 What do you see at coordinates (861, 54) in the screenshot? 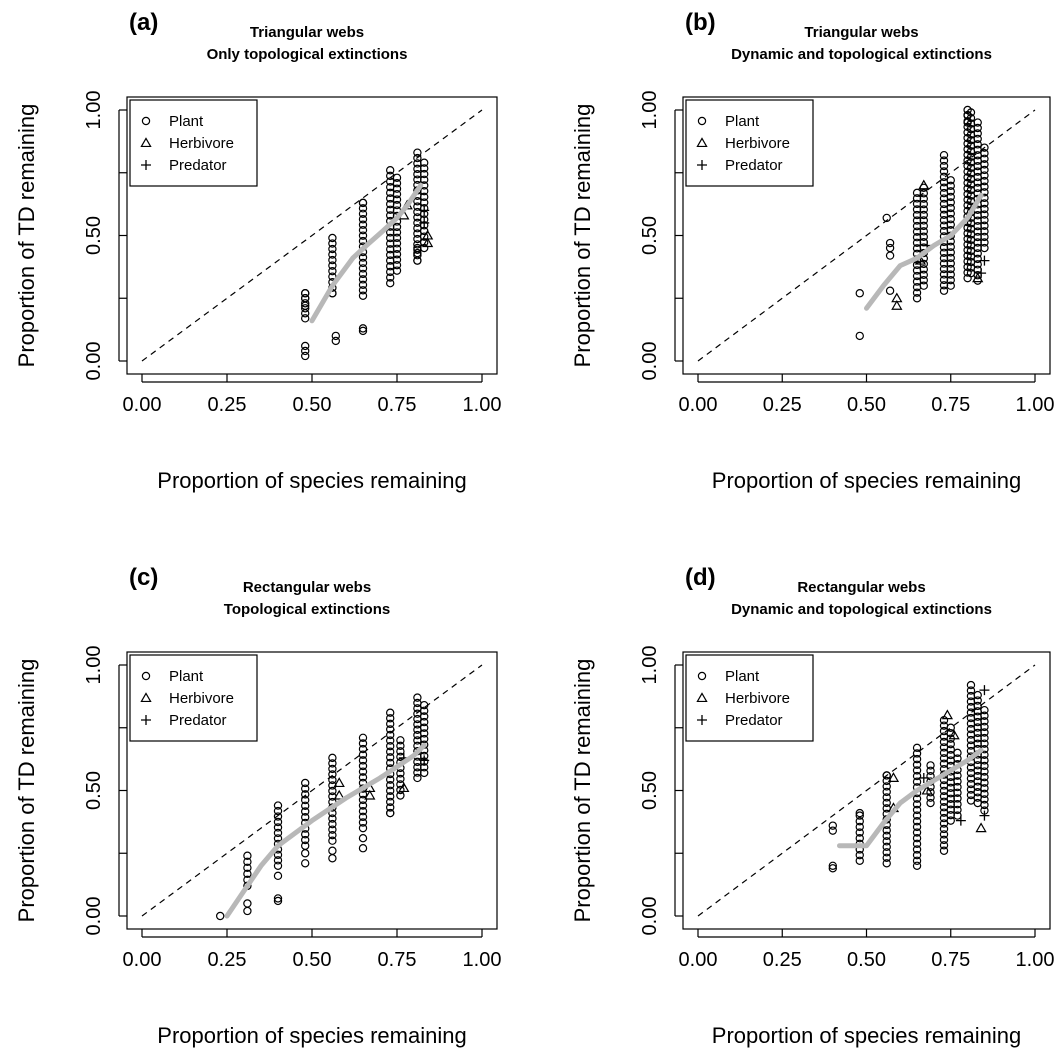
I see `panel-subtitle: Dynamic and topological extinctions` at bounding box center [861, 54].